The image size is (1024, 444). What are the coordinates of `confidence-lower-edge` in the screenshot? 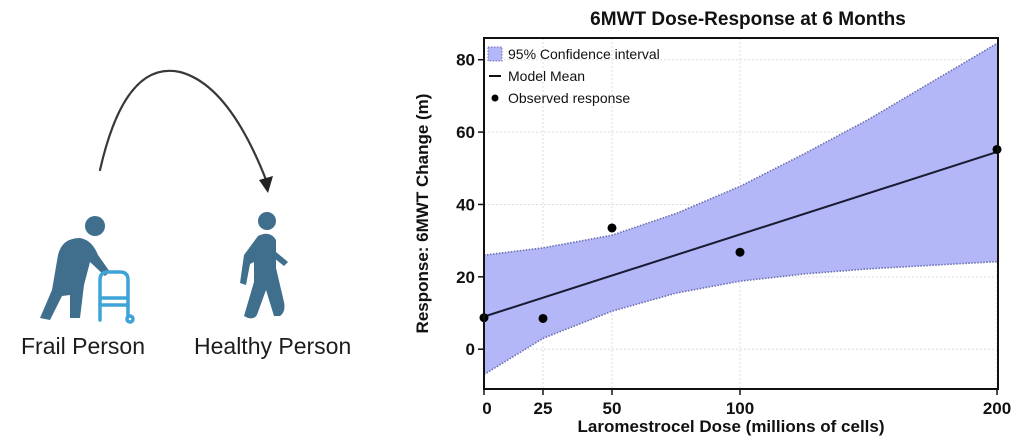 It's located at (740, 318).